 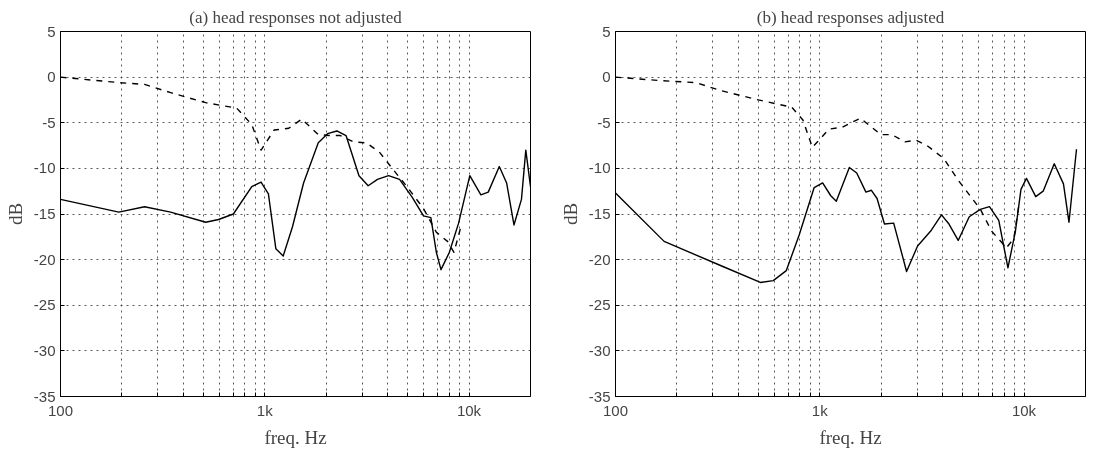 What do you see at coordinates (850, 17) in the screenshot?
I see `chart-title: (b) head responses adjusted` at bounding box center [850, 17].